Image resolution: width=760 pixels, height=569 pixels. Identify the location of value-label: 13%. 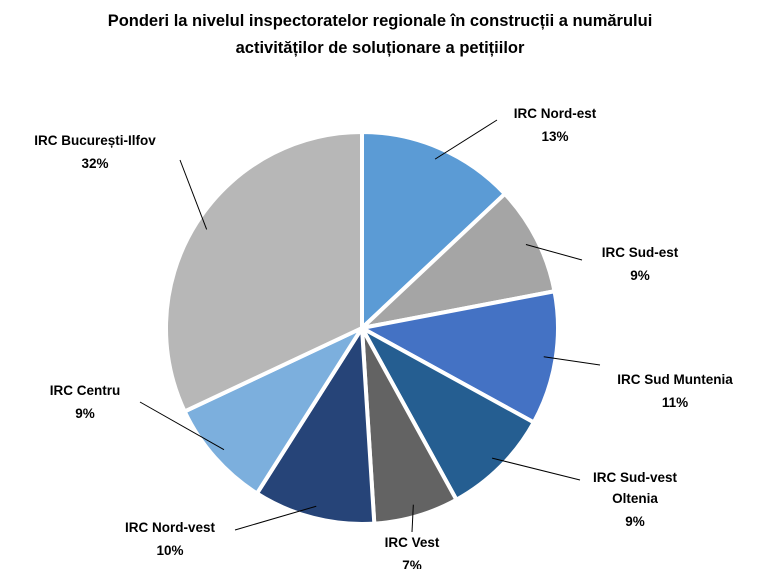
(555, 136).